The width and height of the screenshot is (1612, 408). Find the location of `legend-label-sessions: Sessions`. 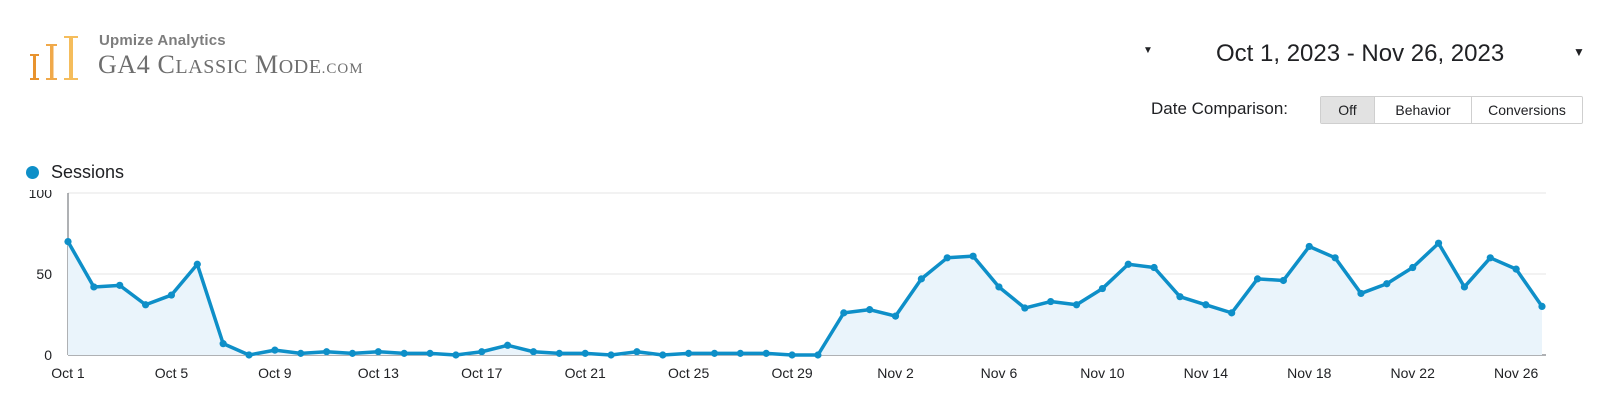

legend-label-sessions: Sessions is located at coordinates (88, 172).